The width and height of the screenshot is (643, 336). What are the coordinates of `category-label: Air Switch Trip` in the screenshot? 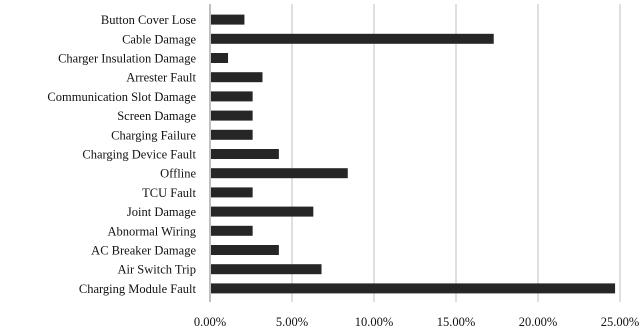 It's located at (157, 270).